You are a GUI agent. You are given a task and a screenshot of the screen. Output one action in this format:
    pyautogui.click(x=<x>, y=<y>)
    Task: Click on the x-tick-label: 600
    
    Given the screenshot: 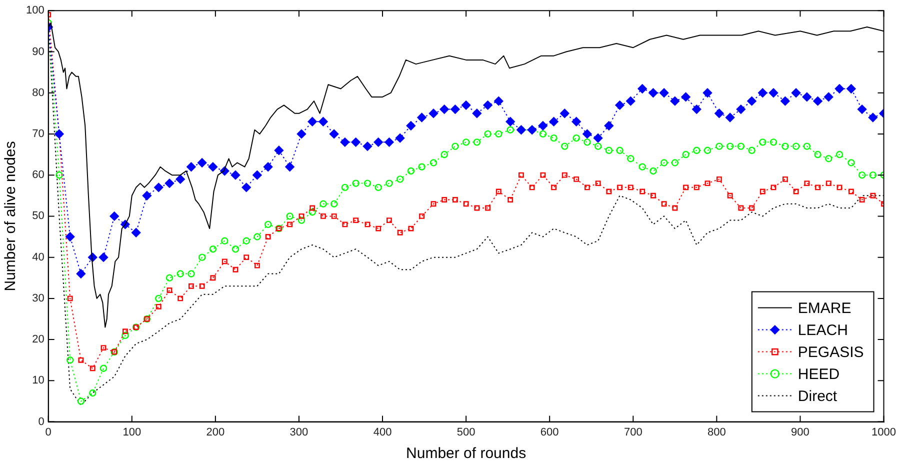 What is the action you would take?
    pyautogui.click(x=549, y=432)
    